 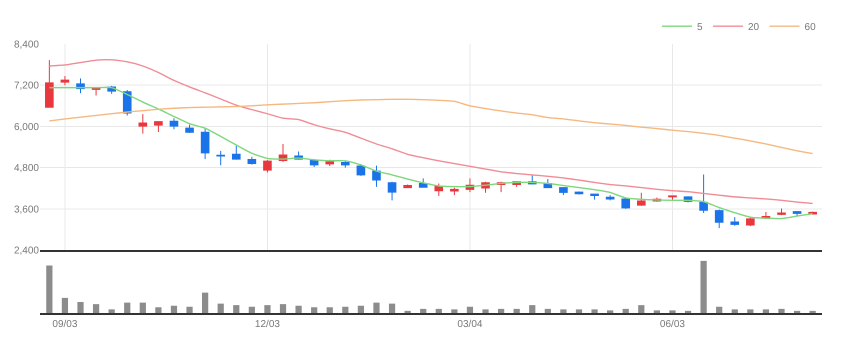 I want to click on y-tick-label: 4,800, so click(x=27, y=168).